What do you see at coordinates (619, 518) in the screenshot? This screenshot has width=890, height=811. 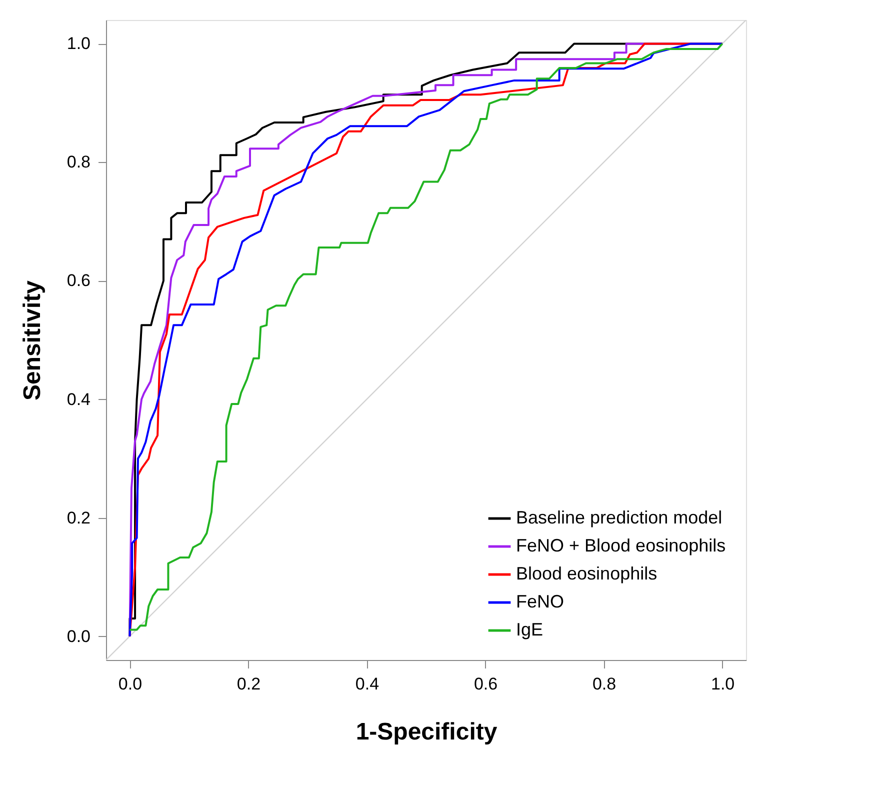 I see `legend-label: Baseline prediction model` at bounding box center [619, 518].